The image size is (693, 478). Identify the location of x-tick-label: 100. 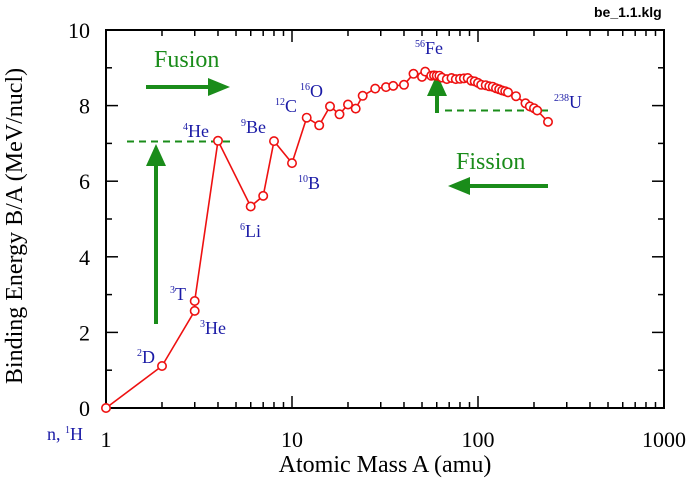
(478, 439).